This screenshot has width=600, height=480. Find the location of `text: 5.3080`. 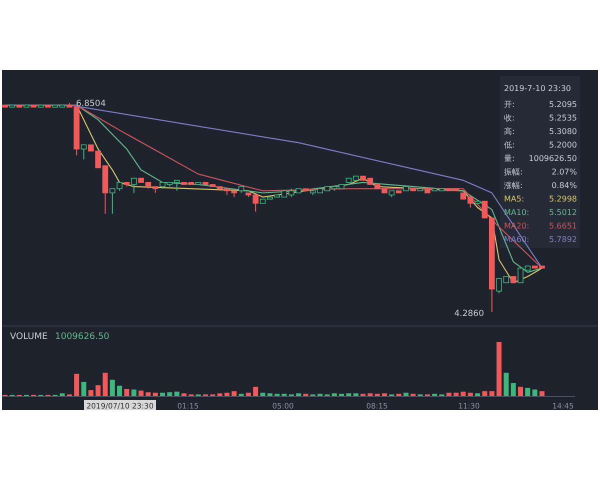

text: 5.3080 is located at coordinates (563, 131).